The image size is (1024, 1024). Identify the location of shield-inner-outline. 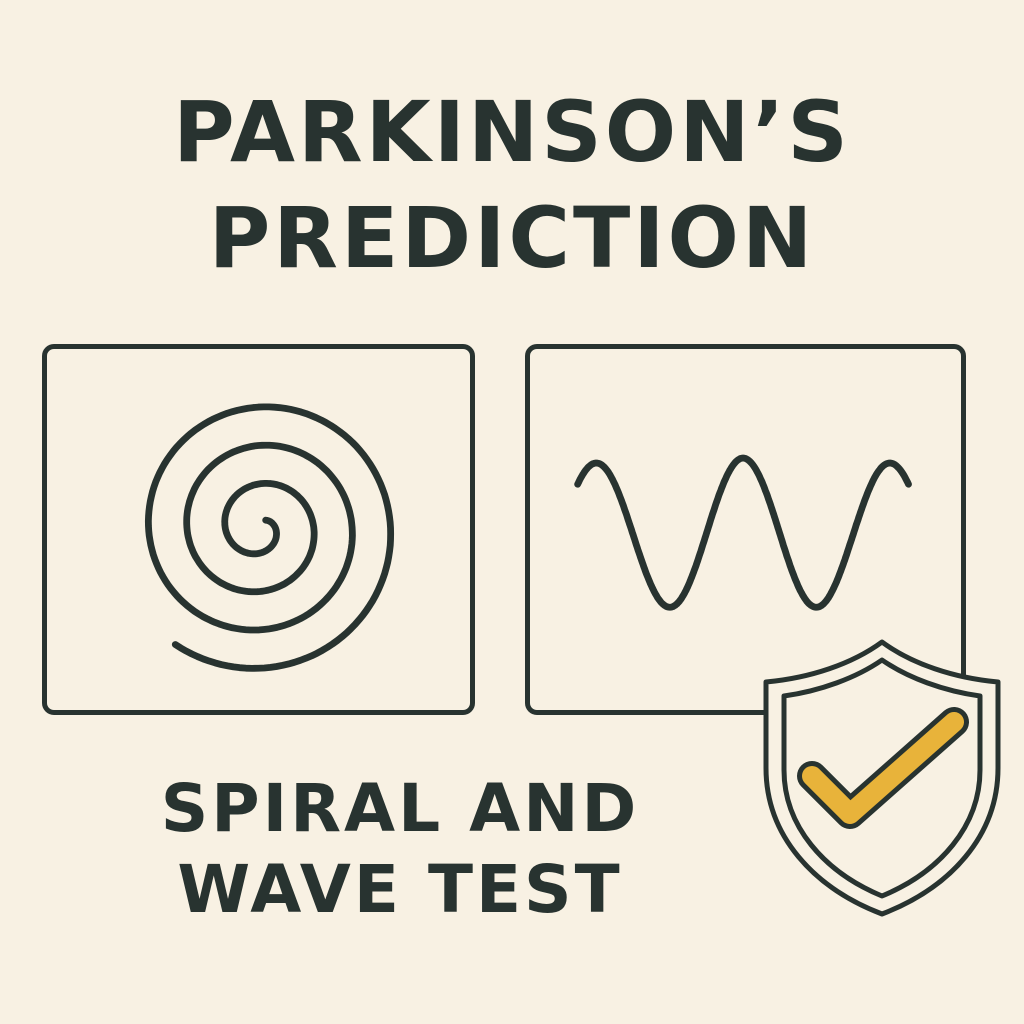
(882, 778).